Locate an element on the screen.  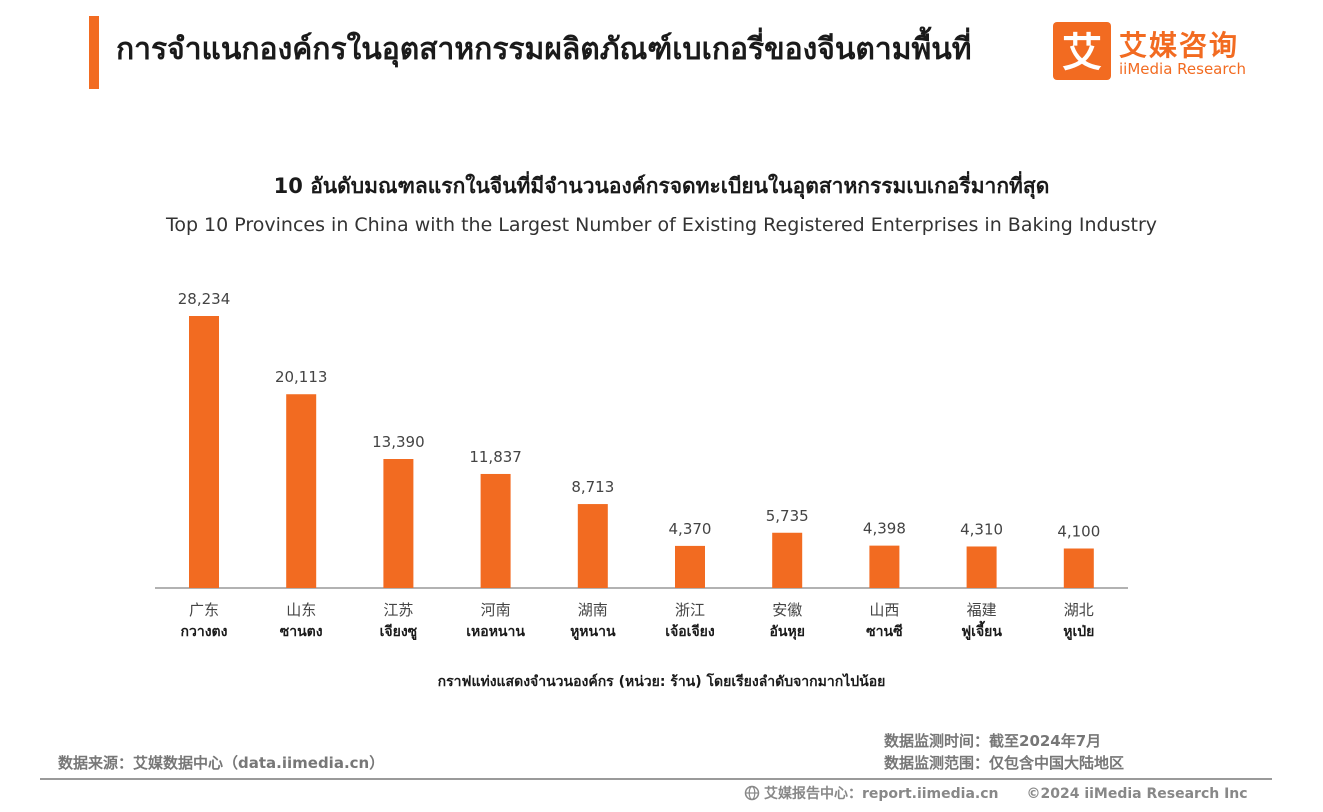
category-label-th-4: เหอหนาน is located at coordinates (495, 632).